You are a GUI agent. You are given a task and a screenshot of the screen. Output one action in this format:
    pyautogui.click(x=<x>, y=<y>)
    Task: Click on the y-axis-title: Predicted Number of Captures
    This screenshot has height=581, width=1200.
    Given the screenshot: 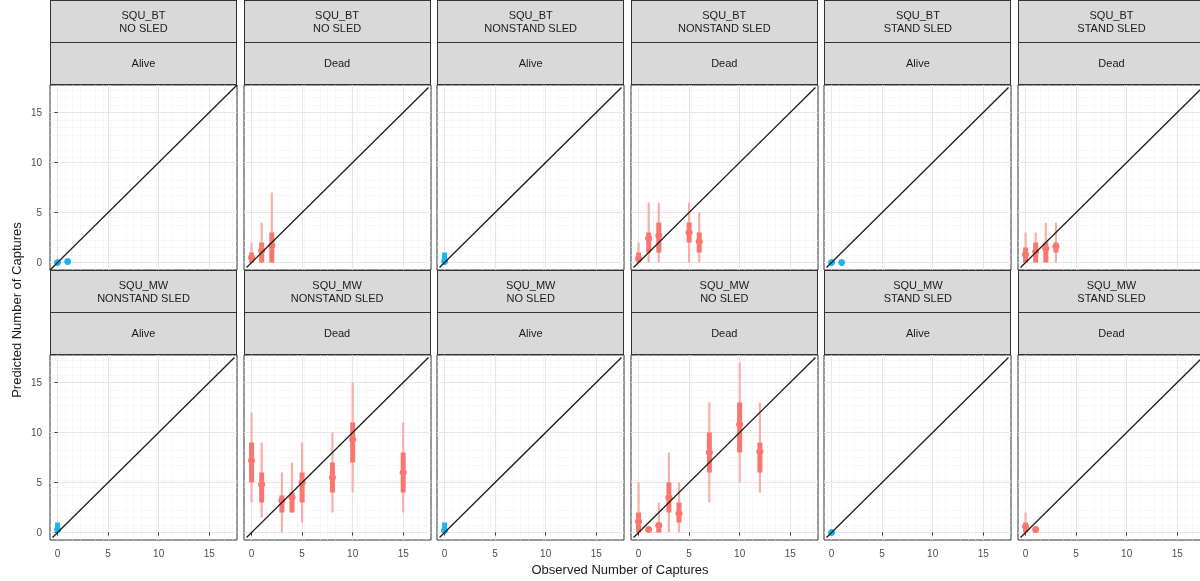 What is the action you would take?
    pyautogui.click(x=16, y=310)
    